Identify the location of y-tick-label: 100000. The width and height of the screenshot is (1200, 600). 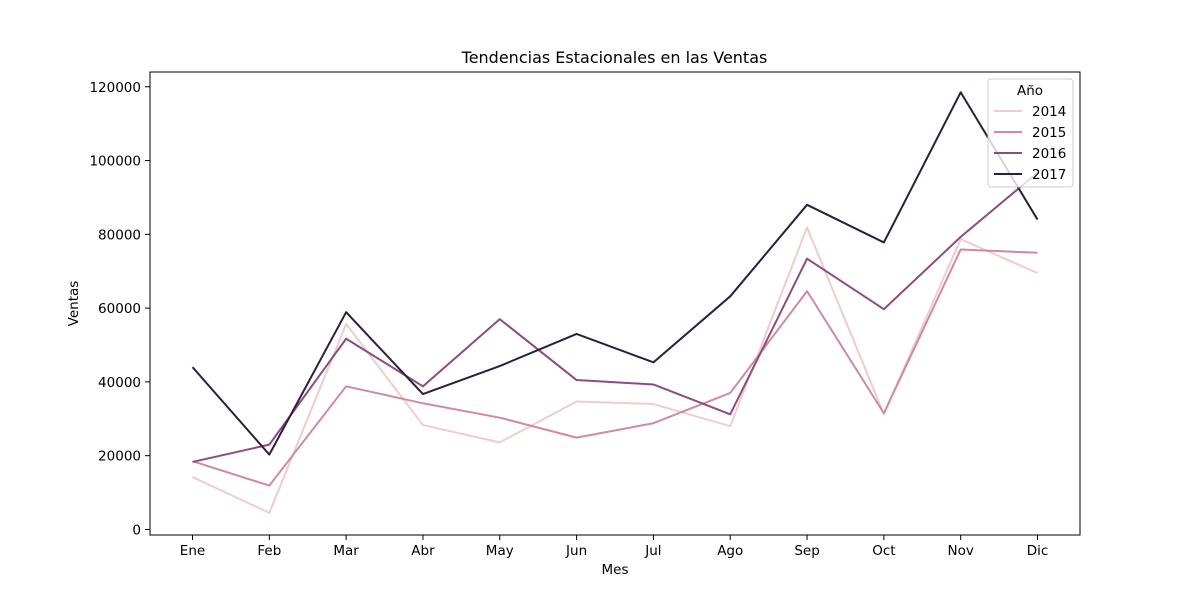
(115, 162).